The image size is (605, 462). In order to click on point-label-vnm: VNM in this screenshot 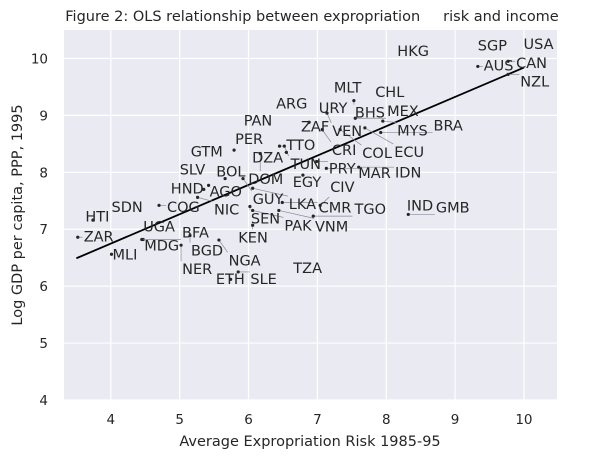, I will do `click(331, 227)`.